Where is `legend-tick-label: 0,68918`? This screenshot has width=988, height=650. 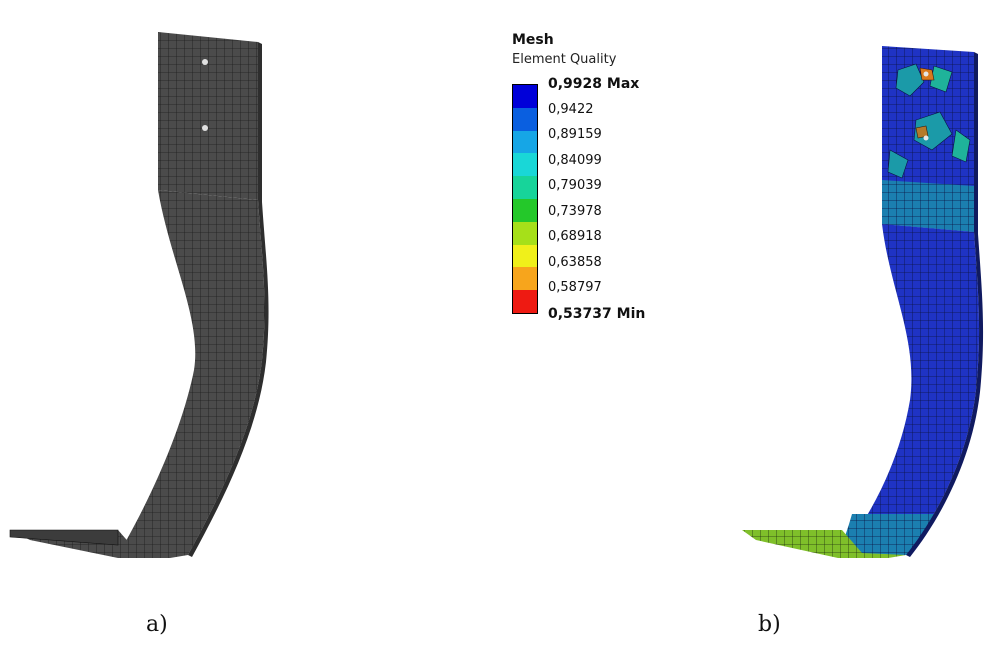
legend-tick-label: 0,68918 is located at coordinates (575, 236).